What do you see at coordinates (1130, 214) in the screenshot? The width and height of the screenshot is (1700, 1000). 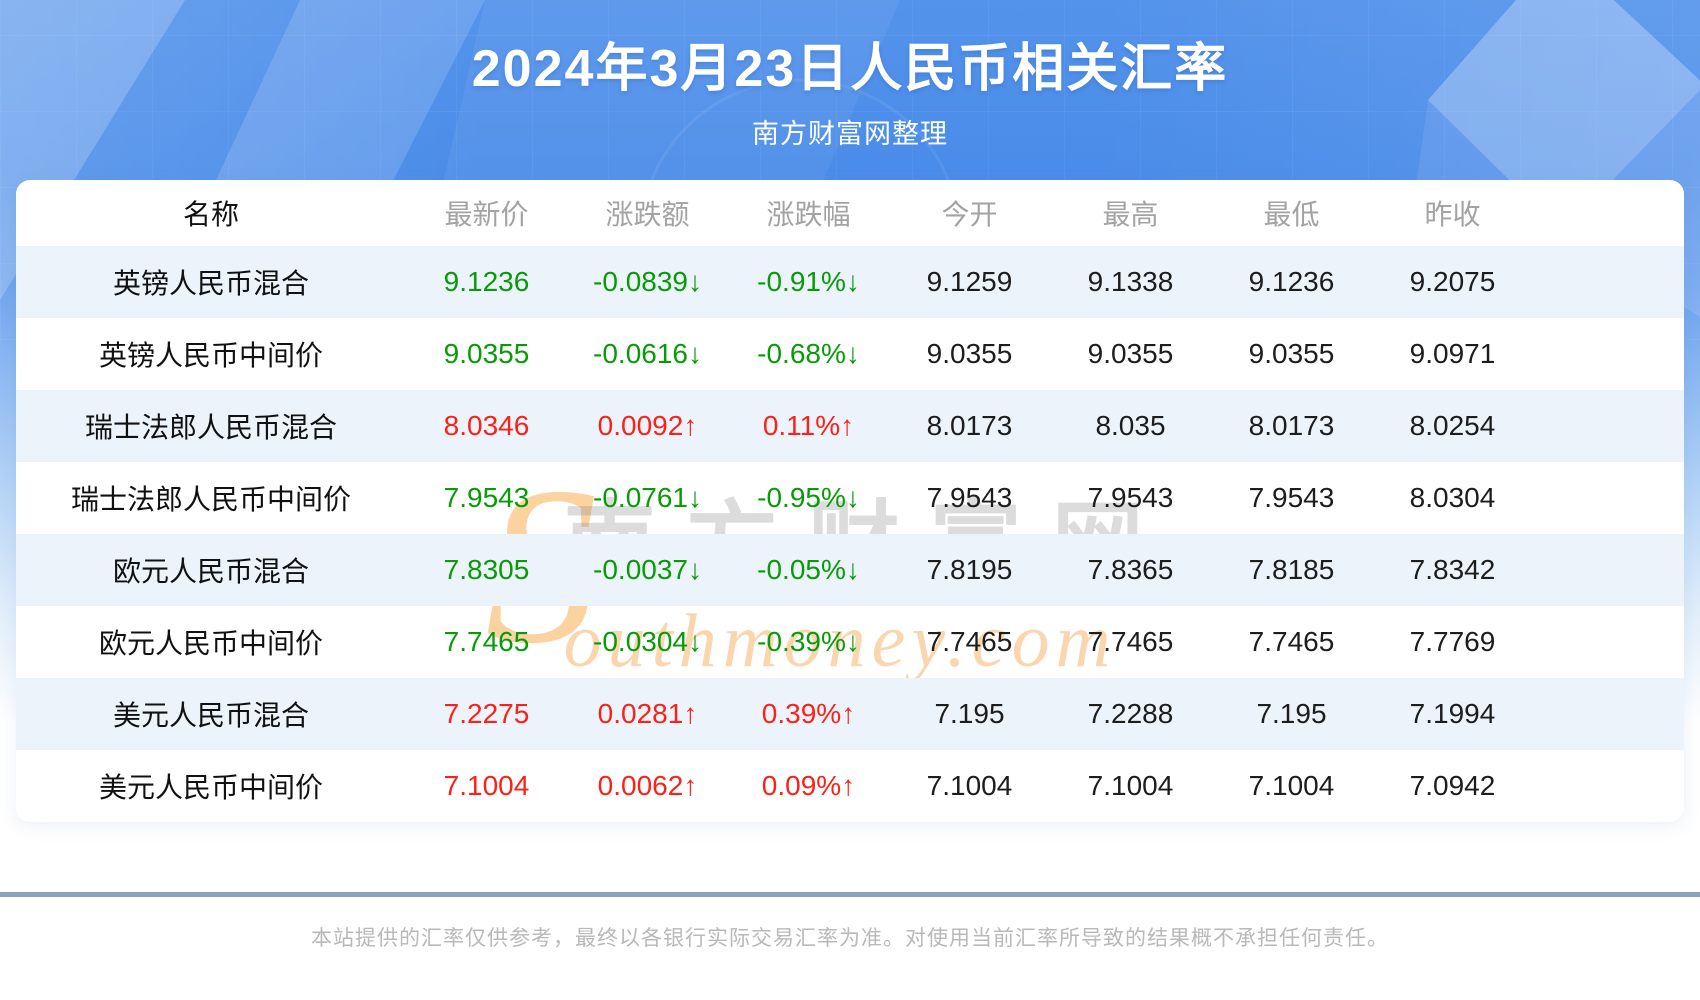 I see `column-header: 最高` at bounding box center [1130, 214].